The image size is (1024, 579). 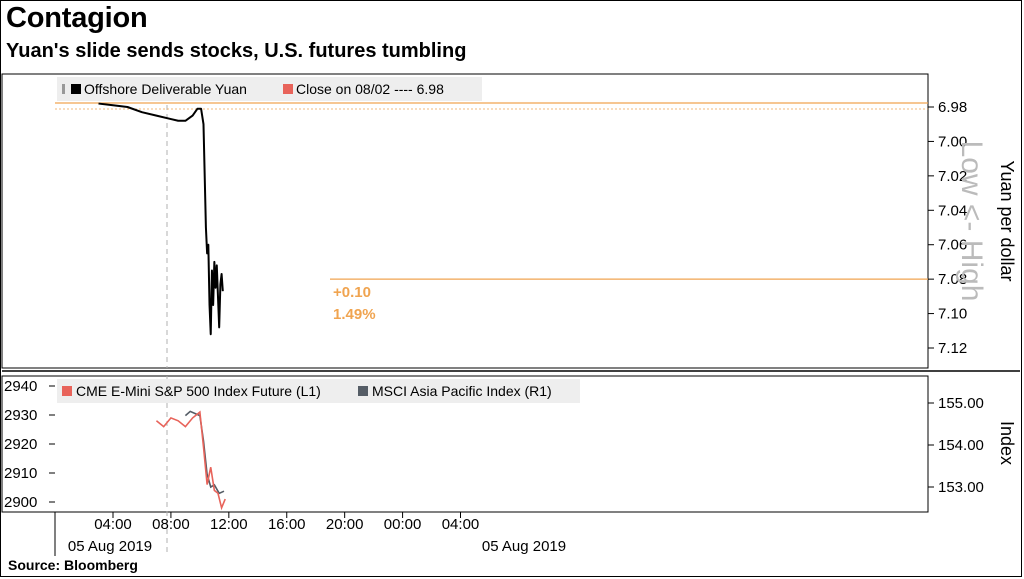 I want to click on y-tick-label-left: 2910, so click(x=20, y=473).